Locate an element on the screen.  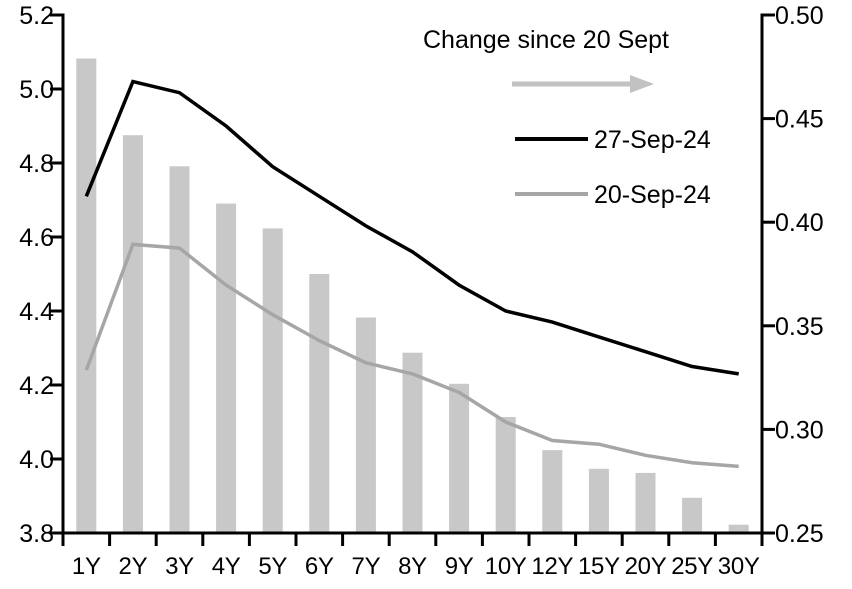
x-axis-tick-labels: 1Y 2Y 3Y 4Y 5Y 6Y 7Y 8Y 9Y 10Y 12Y 15Y 20Y 25Y 30Y is located at coordinates (416, 566).